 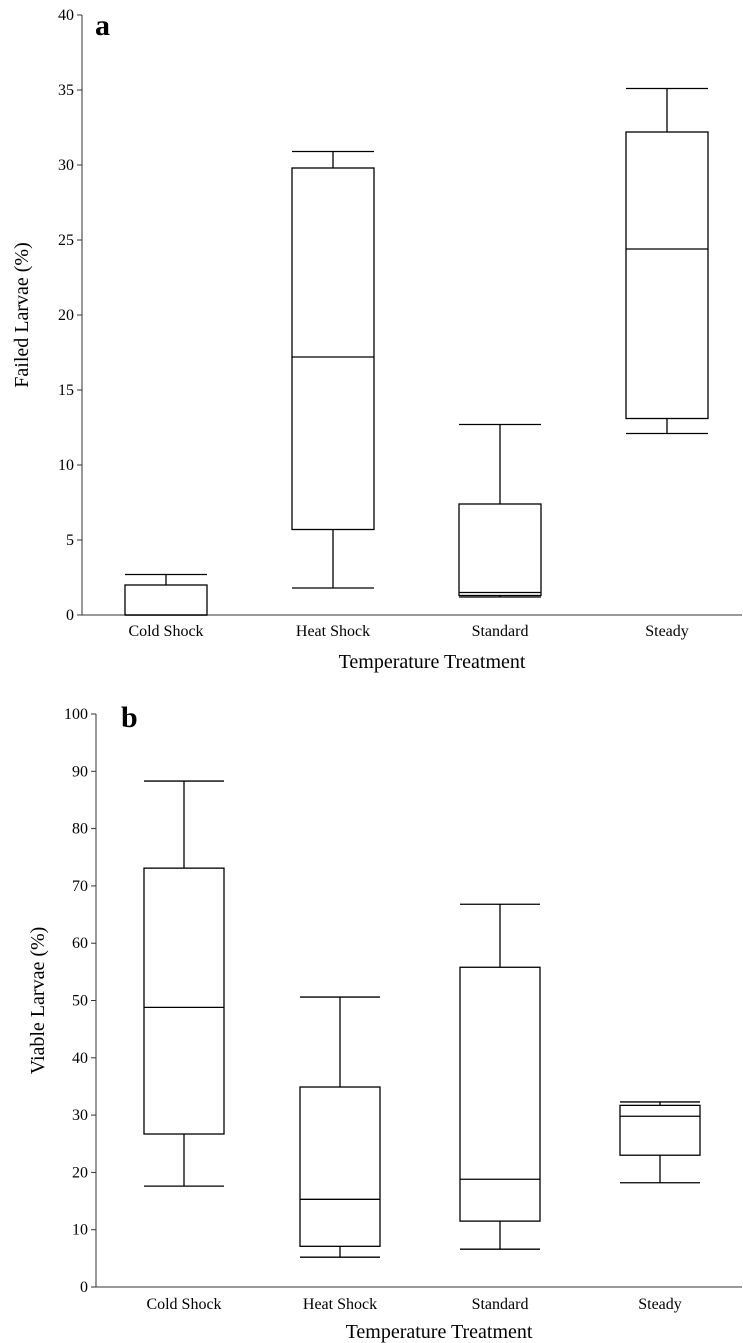 What do you see at coordinates (80, 943) in the screenshot?
I see `y-tick-label: 60` at bounding box center [80, 943].